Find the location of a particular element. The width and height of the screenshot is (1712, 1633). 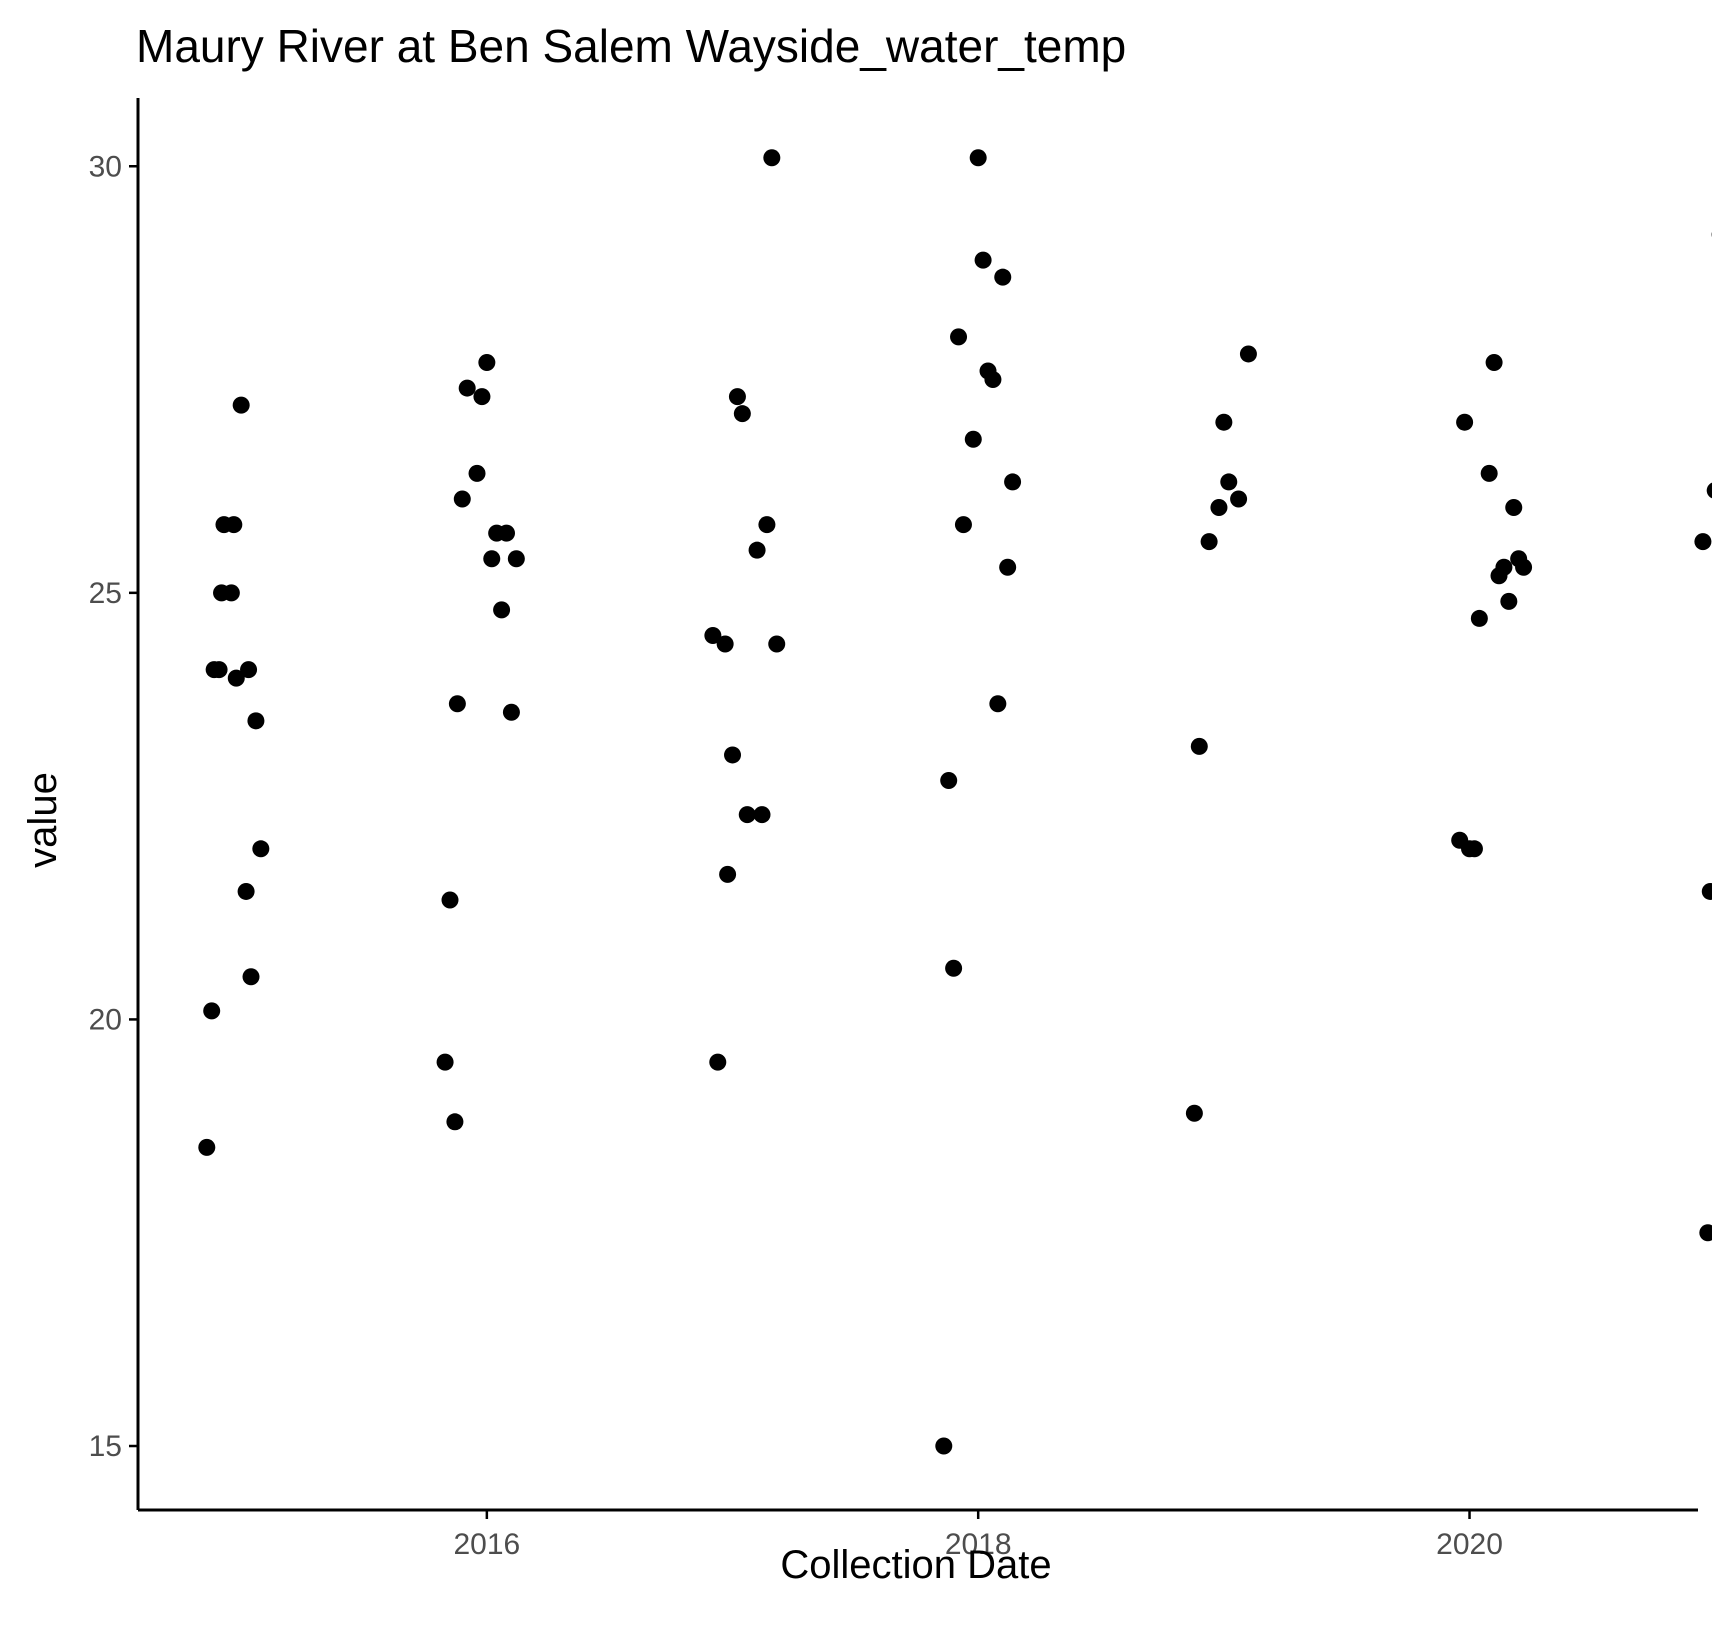

y-axis-title: value is located at coordinates (43, 820).